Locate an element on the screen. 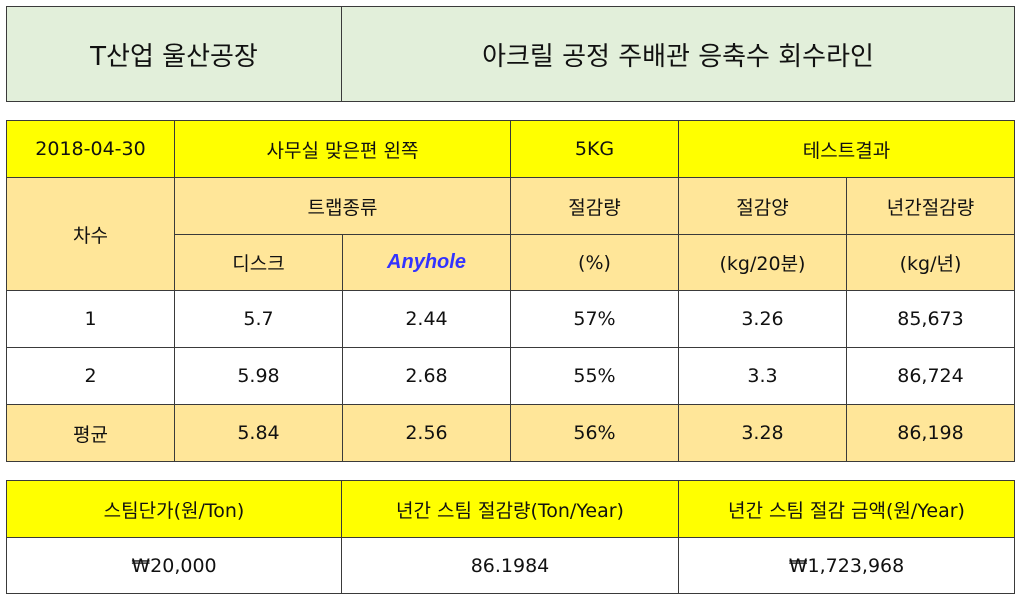 Image resolution: width=1020 pixels, height=599 pixels. annual-steam-saving-header: 년간 스팀 절감량(Ton/Year) is located at coordinates (510, 509).